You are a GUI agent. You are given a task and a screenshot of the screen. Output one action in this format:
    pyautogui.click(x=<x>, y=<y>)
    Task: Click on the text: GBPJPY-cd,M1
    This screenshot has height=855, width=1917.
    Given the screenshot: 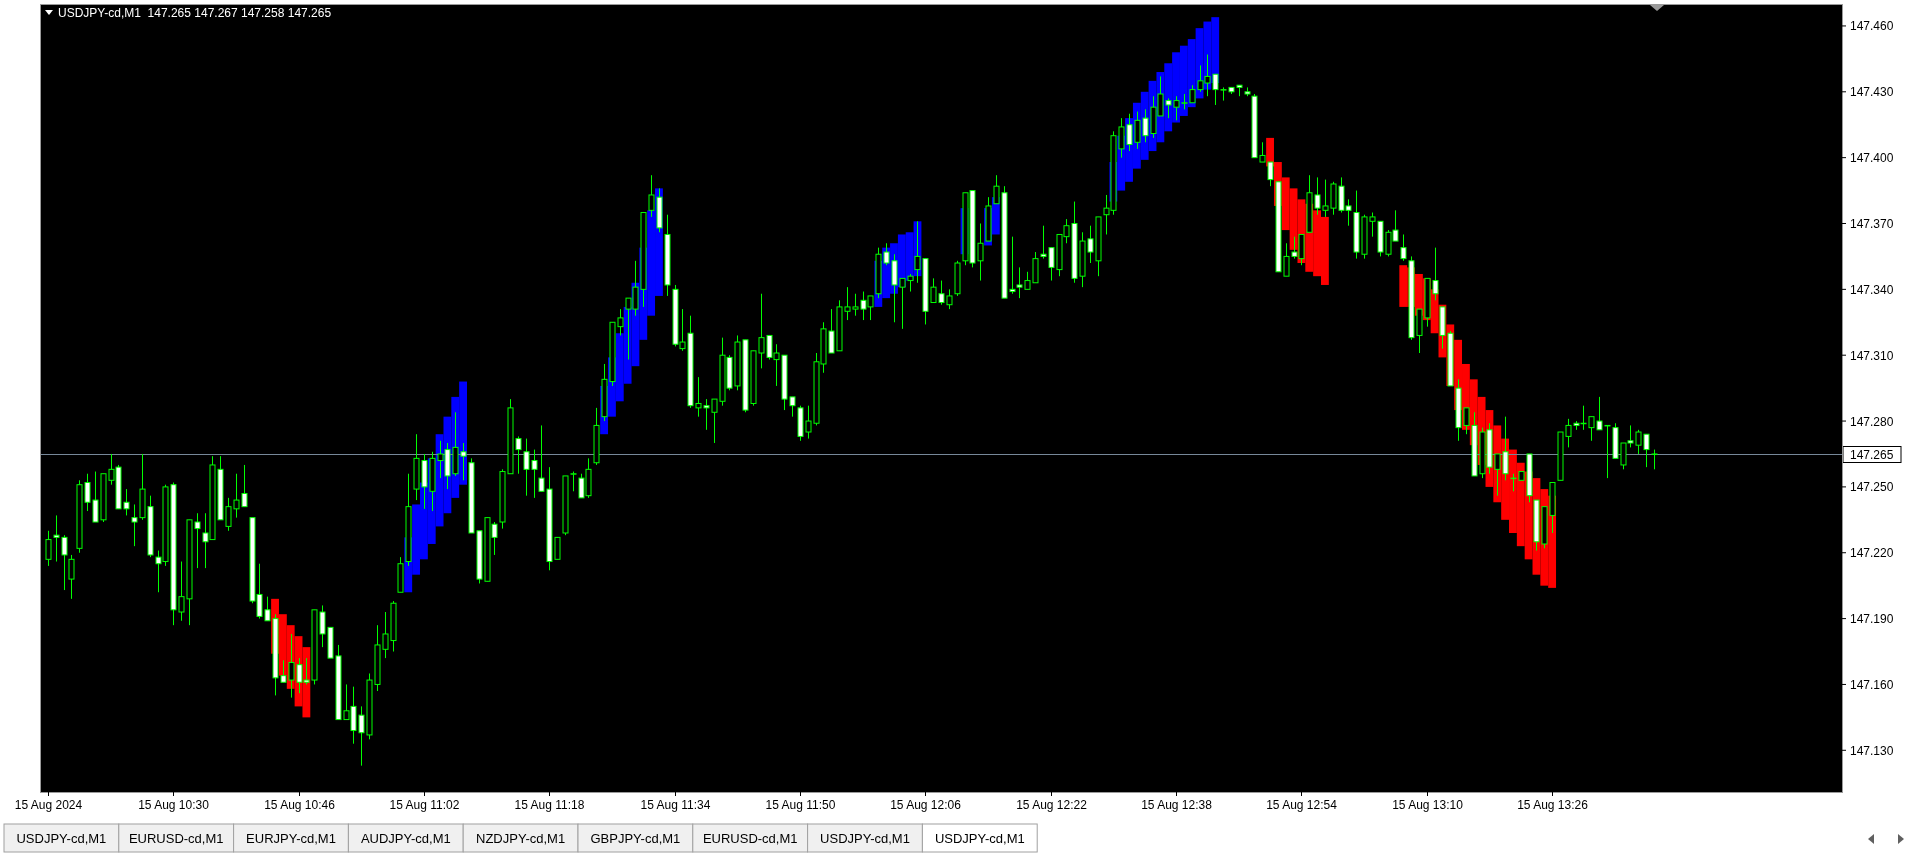 What is the action you would take?
    pyautogui.click(x=635, y=838)
    